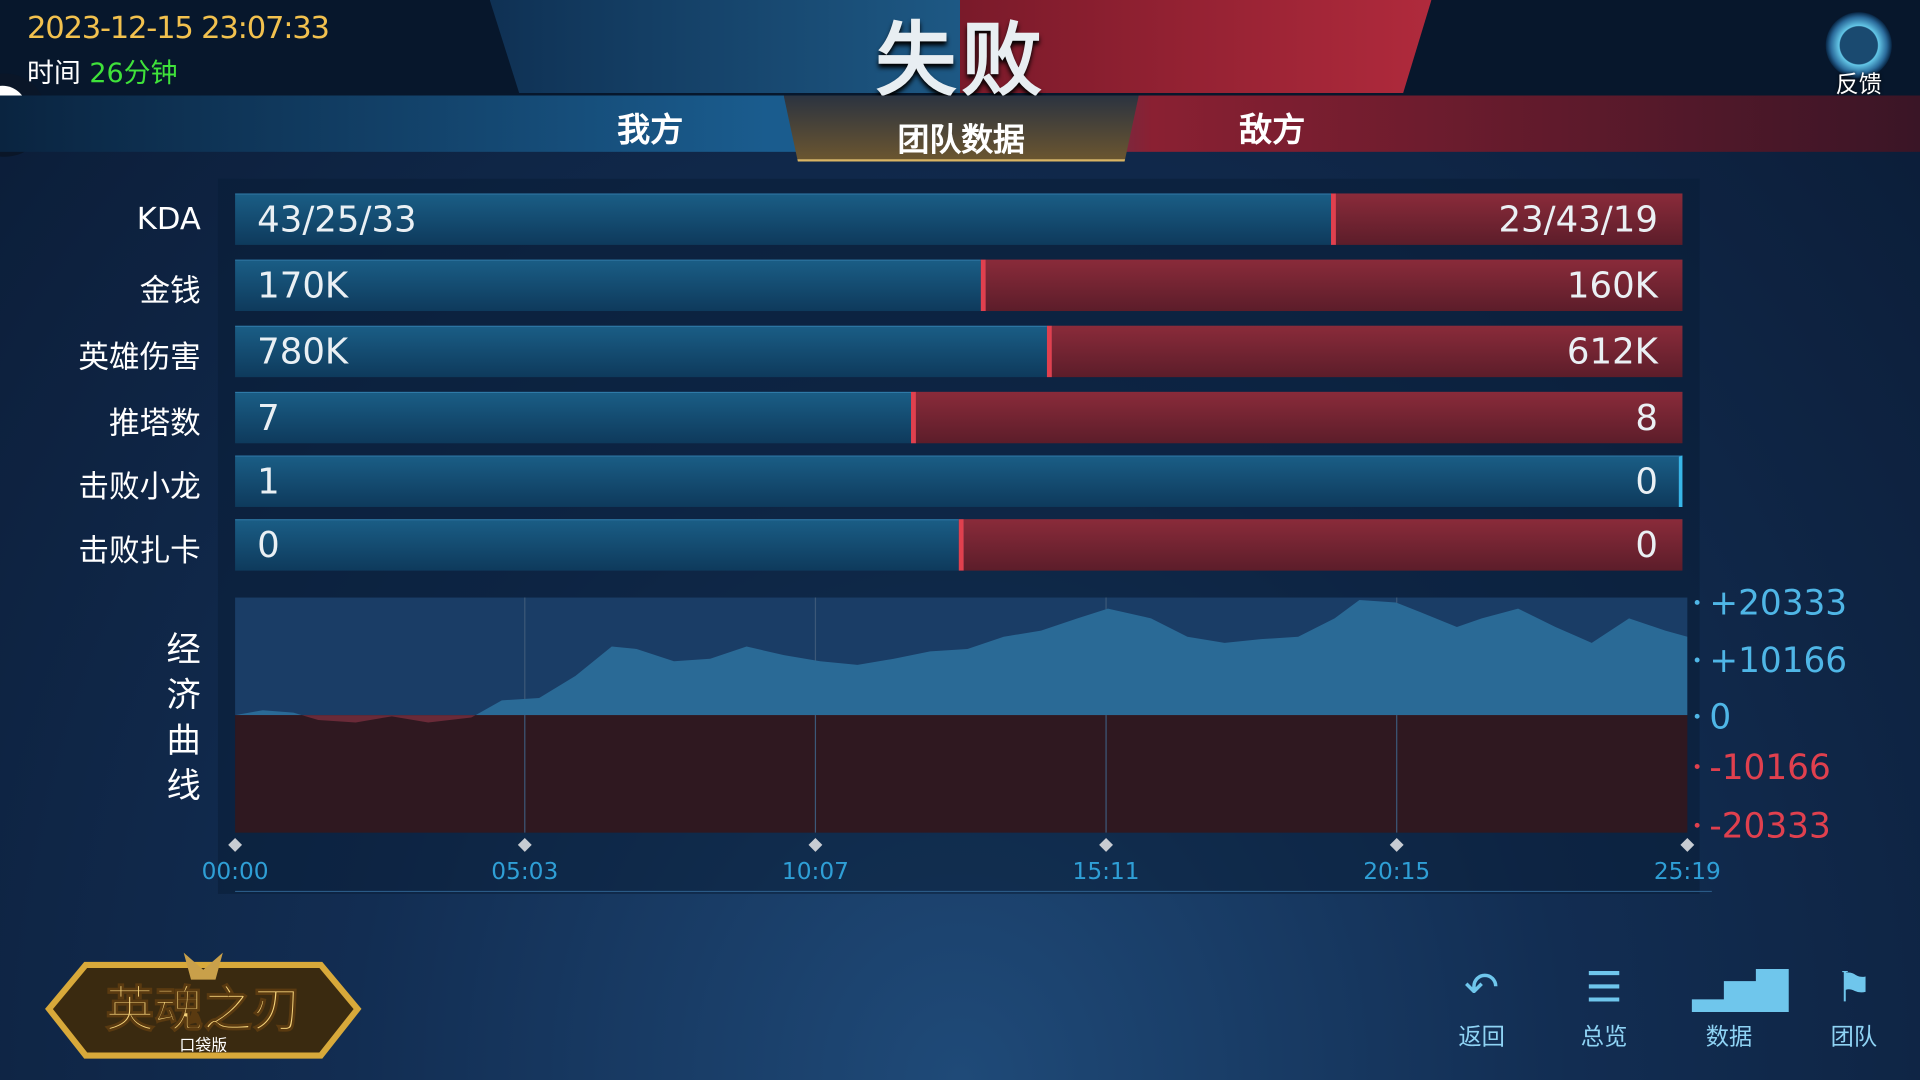 The height and width of the screenshot is (1080, 1920). I want to click on y-tick-label: -10166, so click(1769, 768).